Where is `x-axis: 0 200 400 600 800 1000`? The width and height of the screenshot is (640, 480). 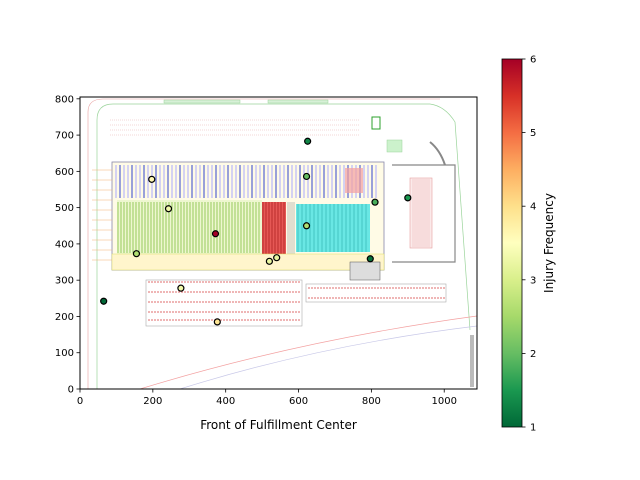
x-axis: 0 200 400 600 800 1000 is located at coordinates (267, 398).